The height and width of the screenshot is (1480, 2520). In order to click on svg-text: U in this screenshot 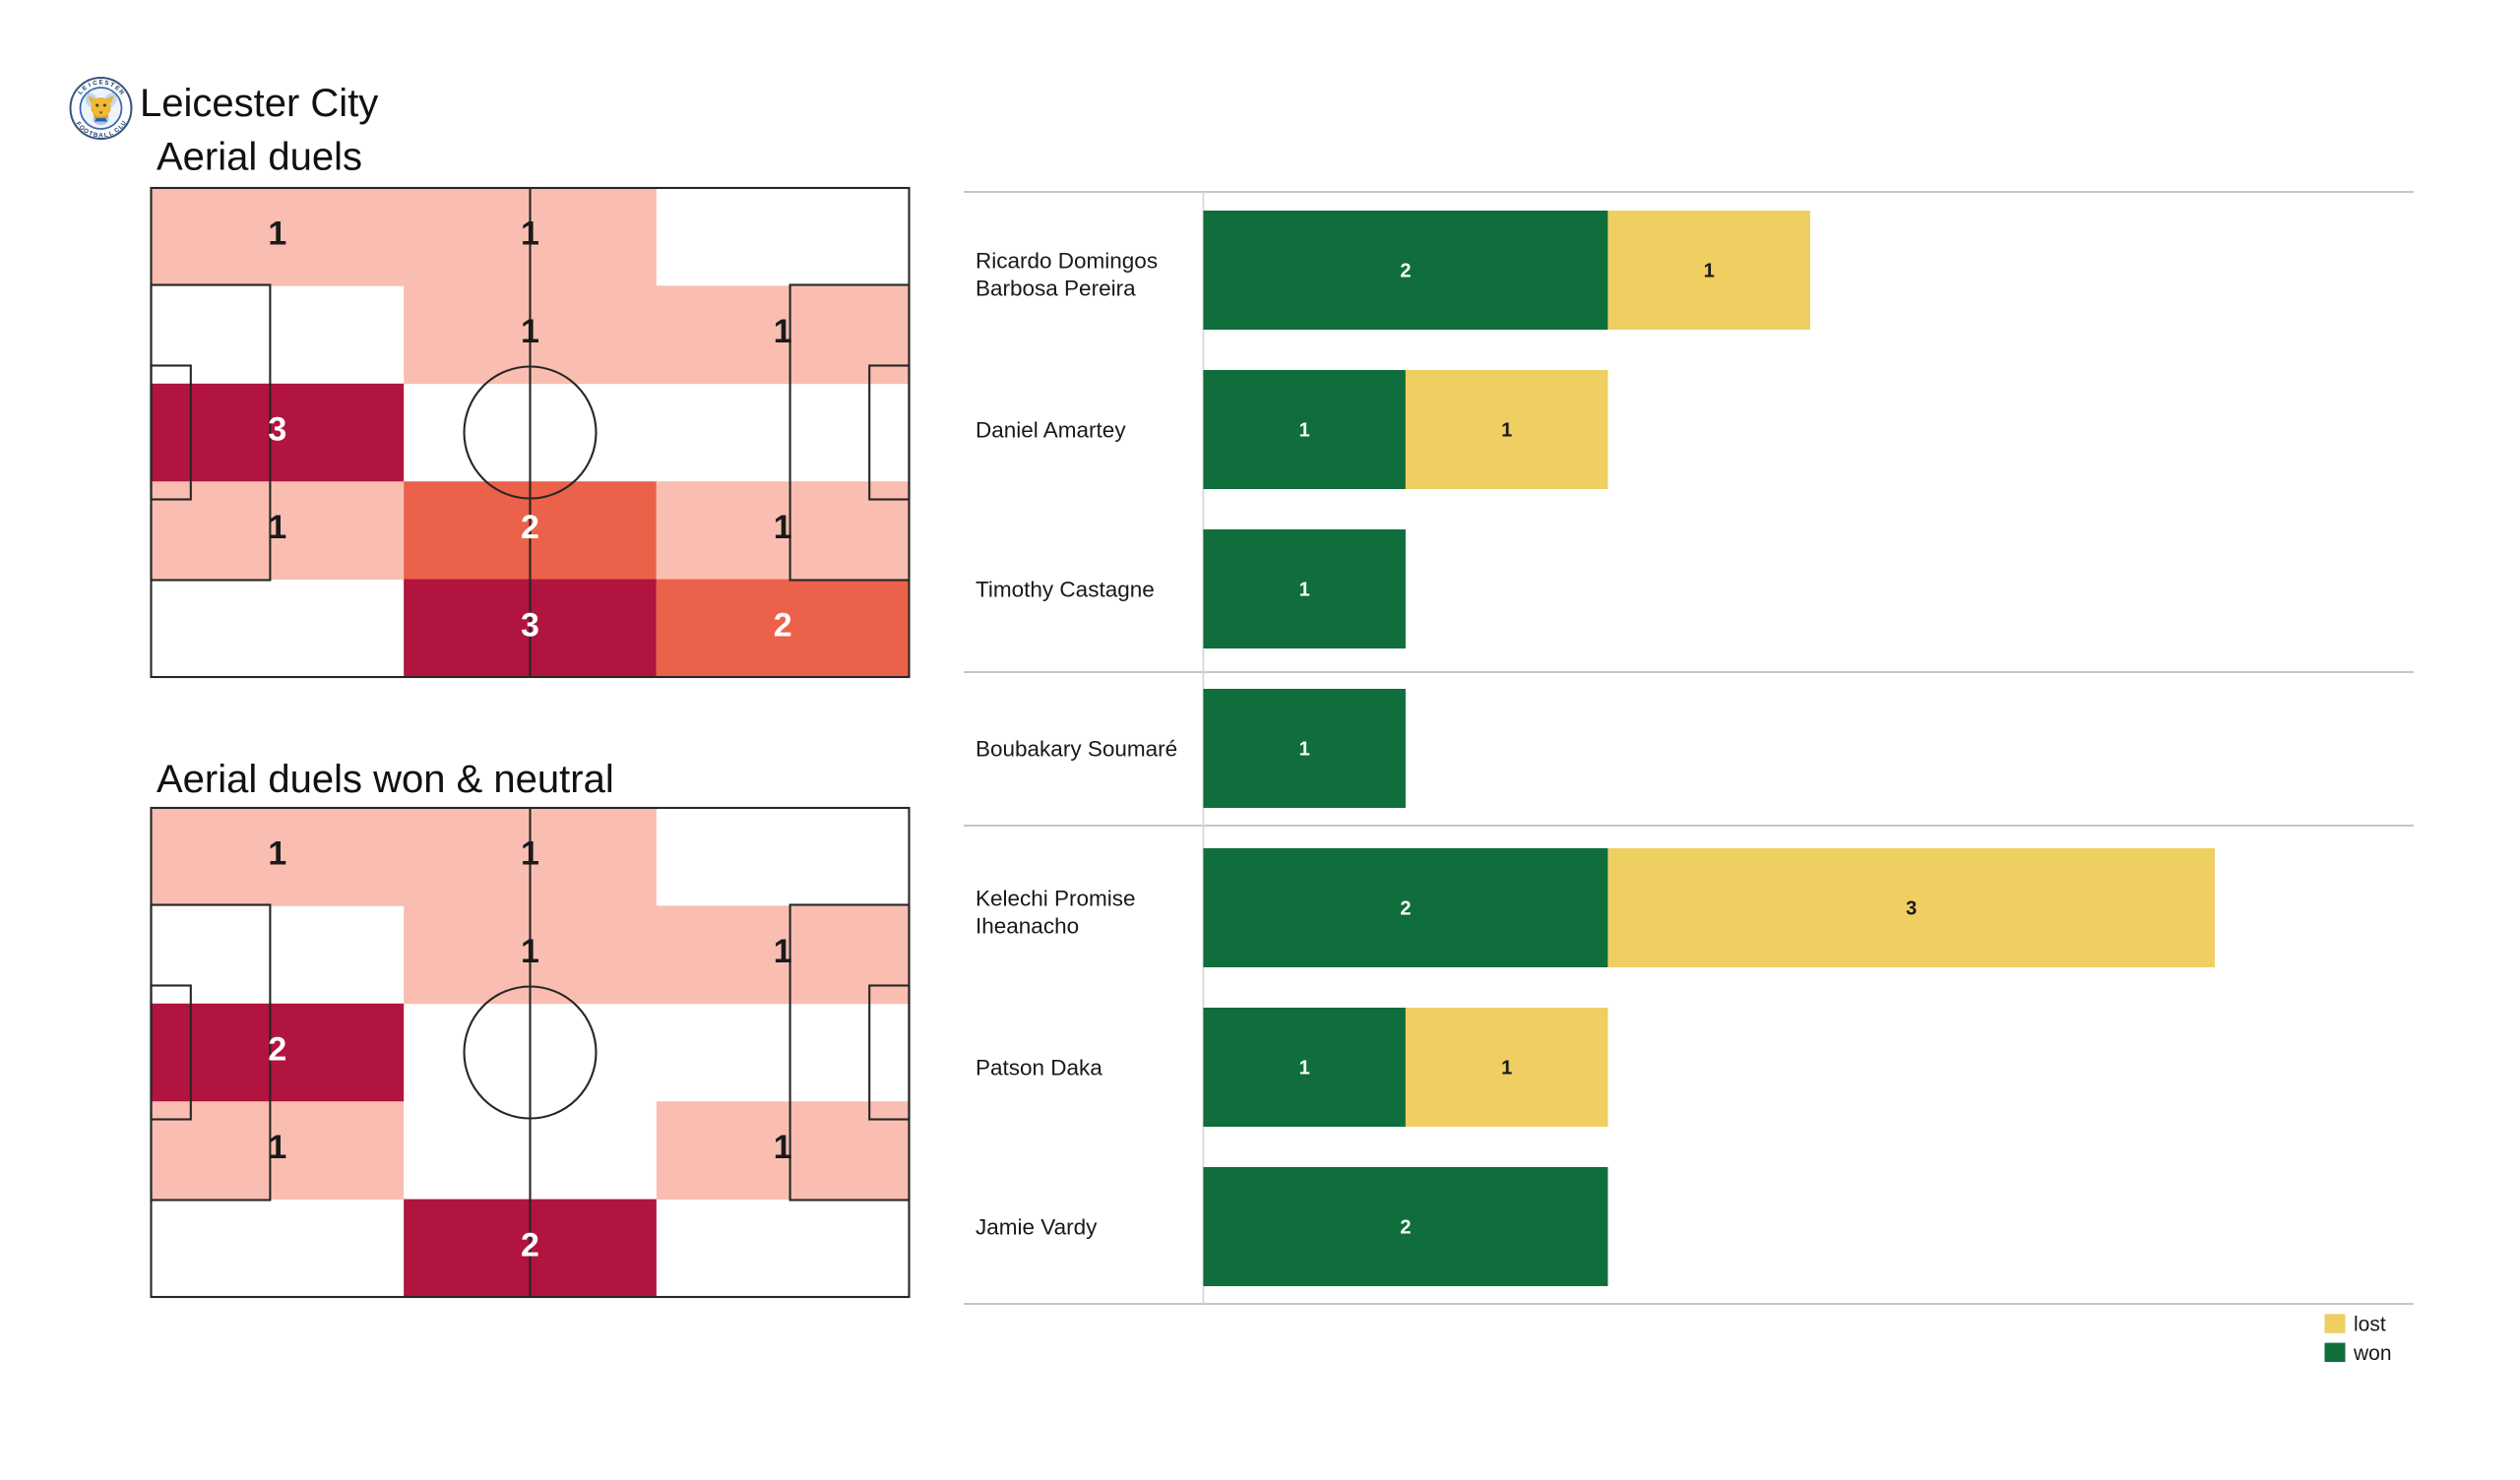, I will do `click(124, 123)`.